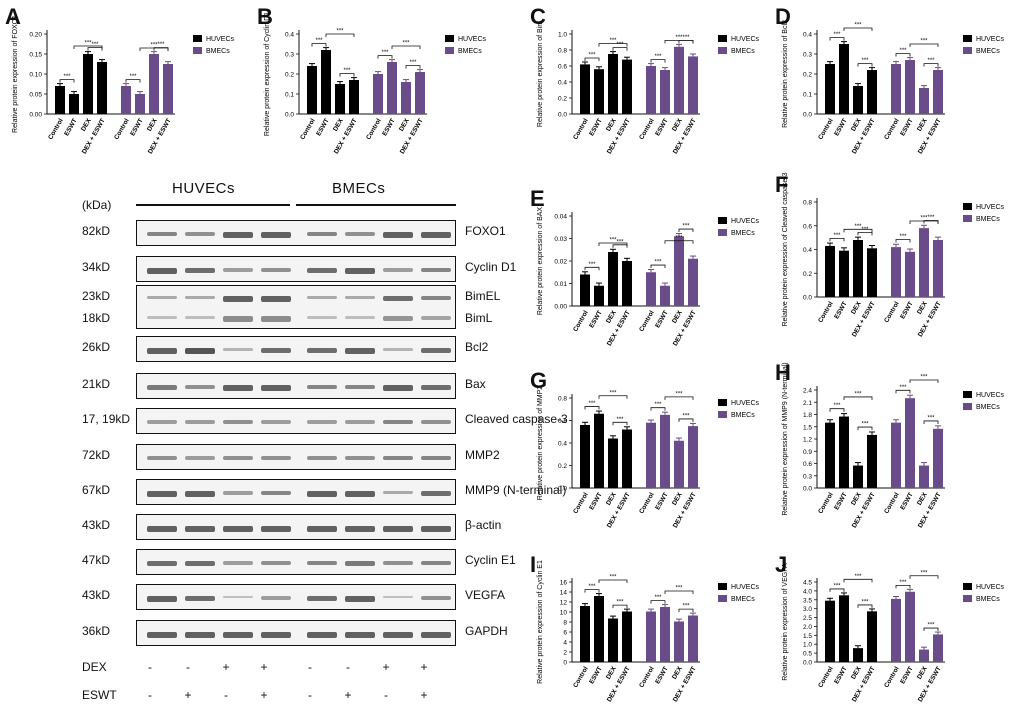  Describe the element at coordinates (35, 55) in the screenshot. I see `y-tick-label: 0.15` at that location.